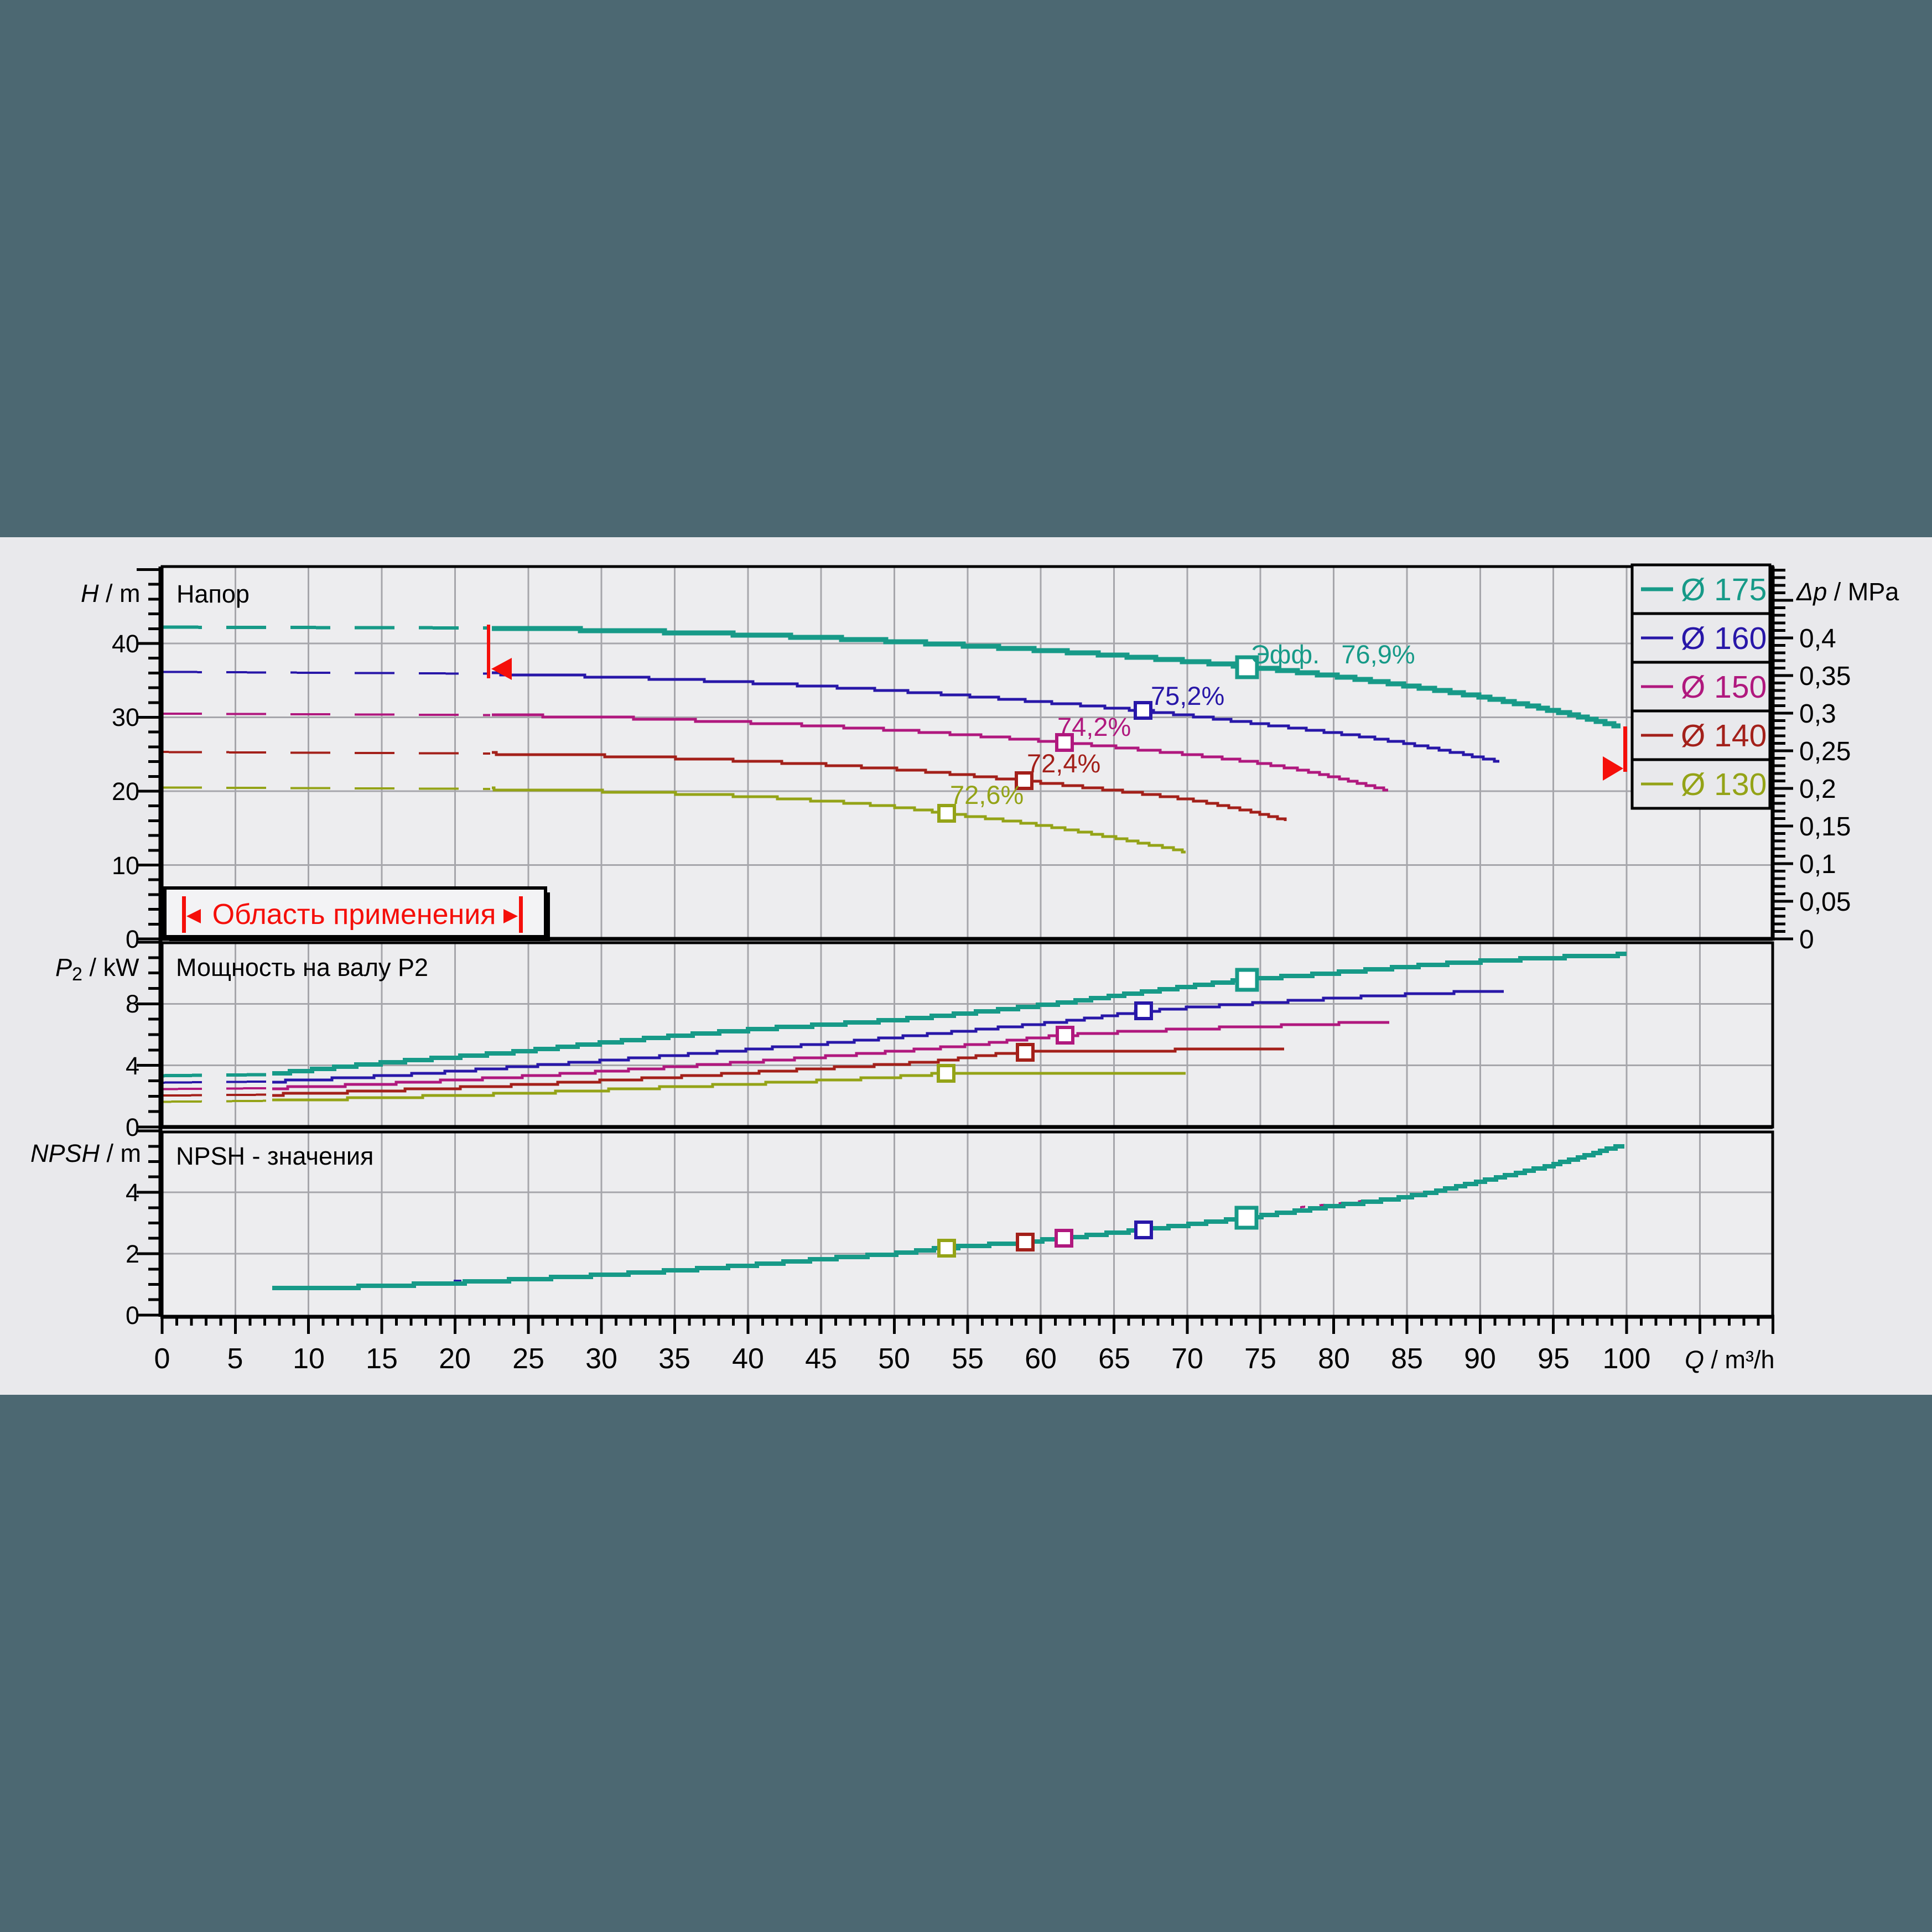 Image resolution: width=1932 pixels, height=1932 pixels. Describe the element at coordinates (1260, 1359) in the screenshot. I see `svg-text: 75` at that location.